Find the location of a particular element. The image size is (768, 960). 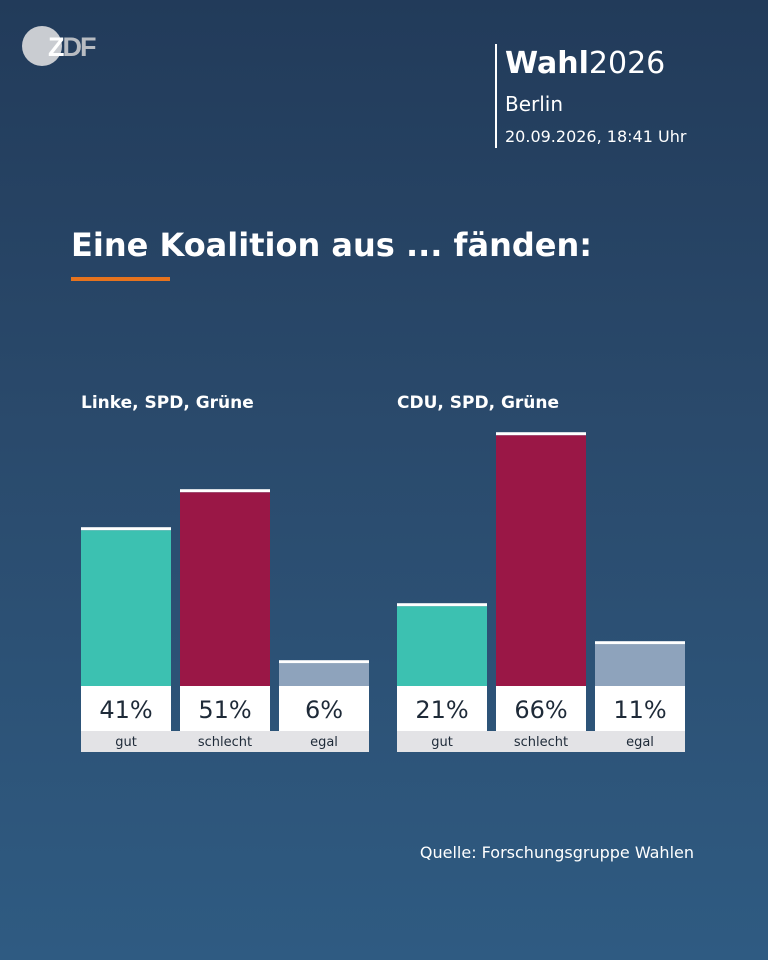

value-box-1-schlecht is located at coordinates (225, 708).